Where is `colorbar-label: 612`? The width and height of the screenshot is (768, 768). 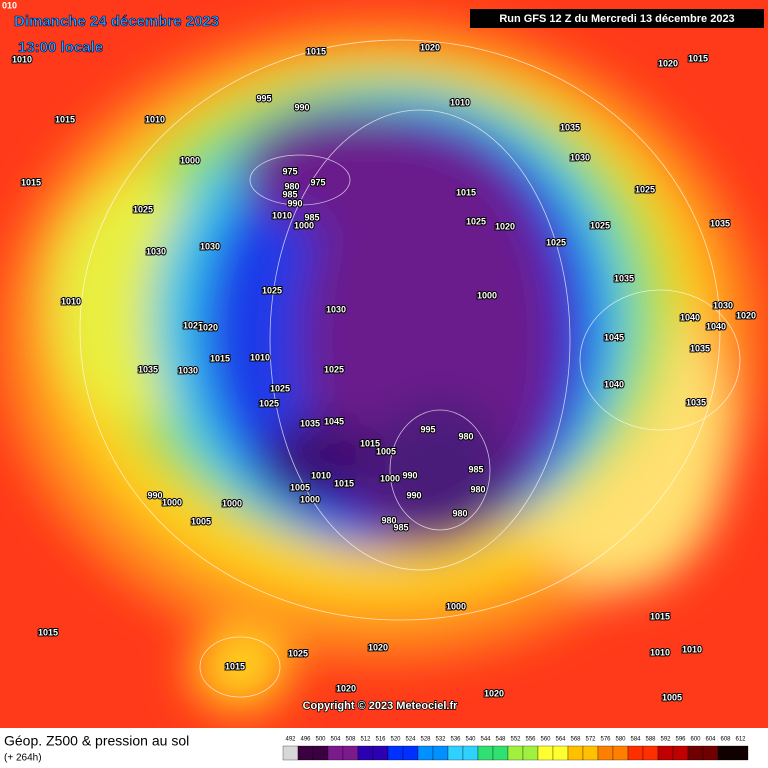
colorbar-label: 612 is located at coordinates (740, 740).